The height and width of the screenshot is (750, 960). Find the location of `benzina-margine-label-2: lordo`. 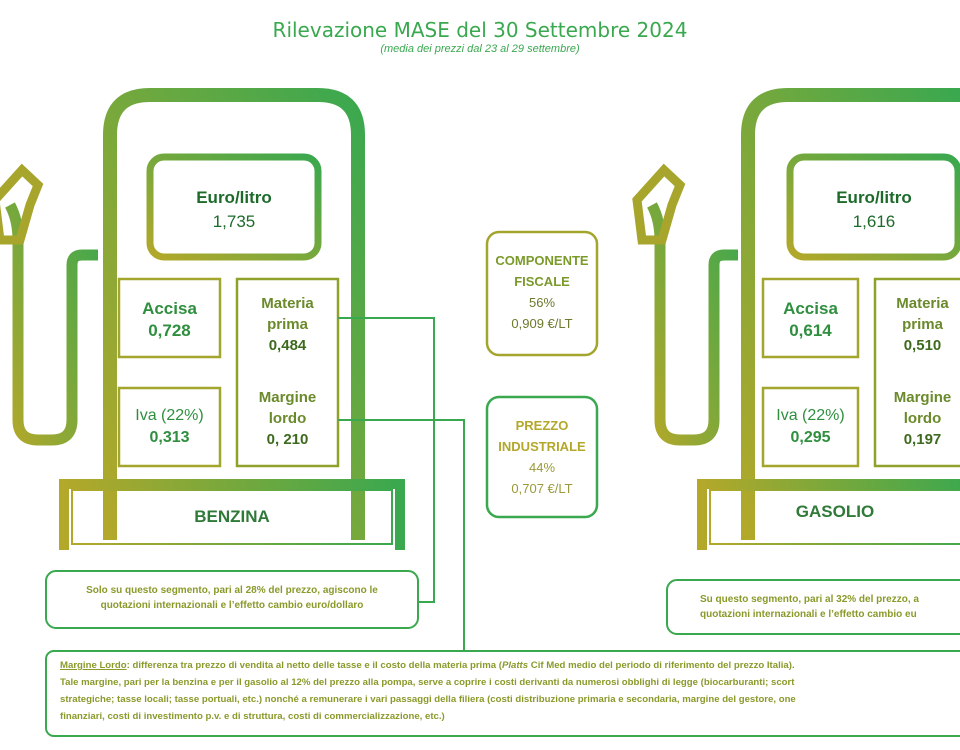

benzina-margine-label-2: lordo is located at coordinates (287, 418).